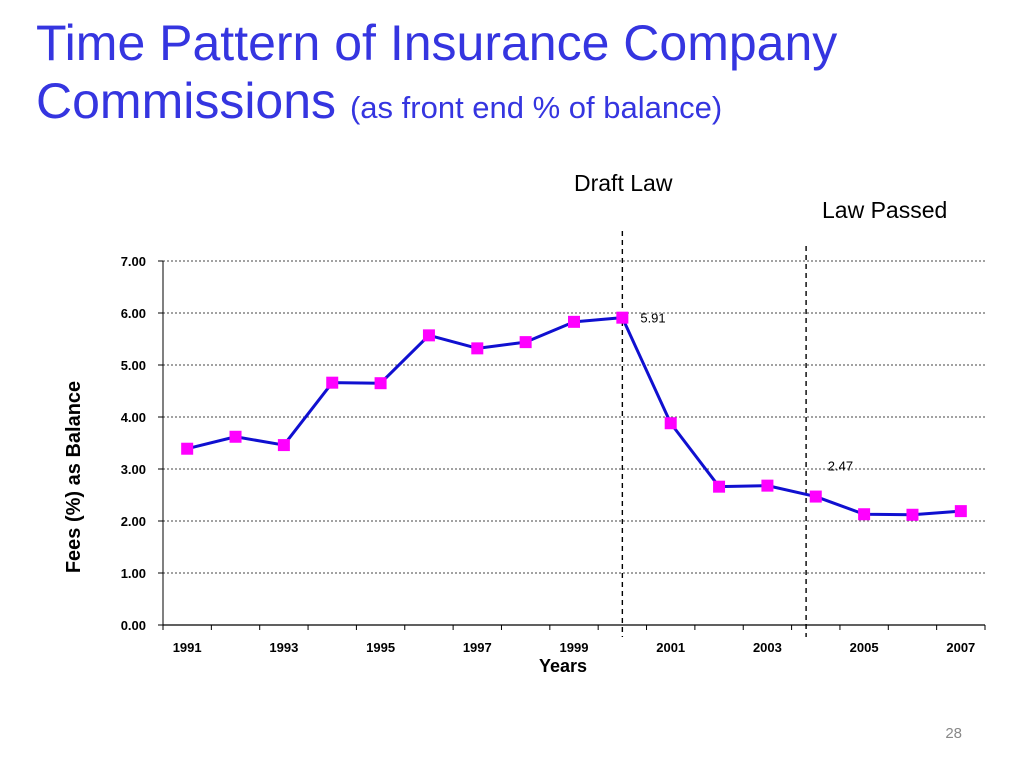 The image size is (1024, 768). I want to click on x-tick-label: 1999, so click(574, 647).